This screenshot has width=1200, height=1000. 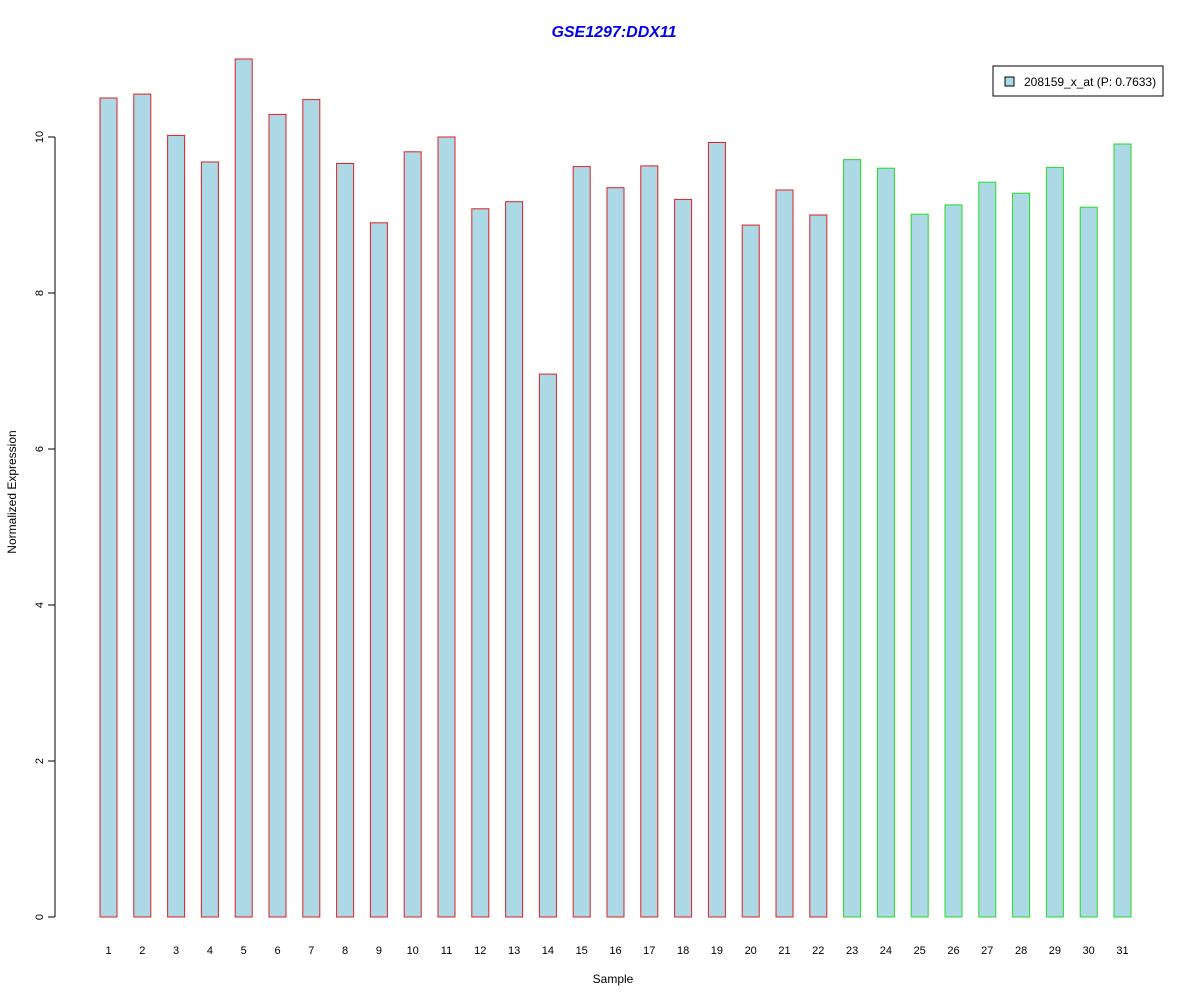 What do you see at coordinates (514, 951) in the screenshot?
I see `x-tick-label: 13` at bounding box center [514, 951].